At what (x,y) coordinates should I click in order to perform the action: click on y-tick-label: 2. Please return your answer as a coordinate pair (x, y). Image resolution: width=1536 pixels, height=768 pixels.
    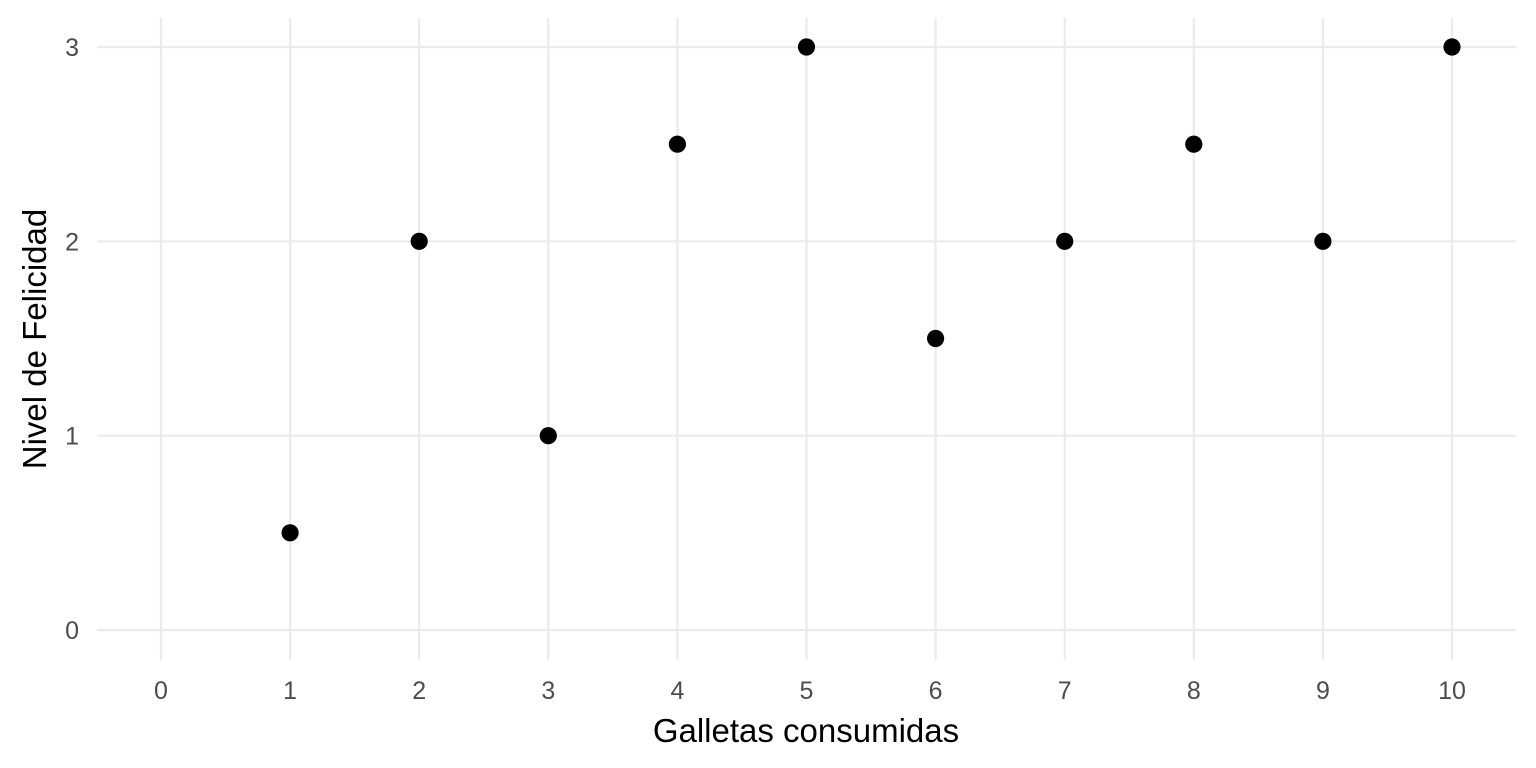
    Looking at the image, I should click on (72, 242).